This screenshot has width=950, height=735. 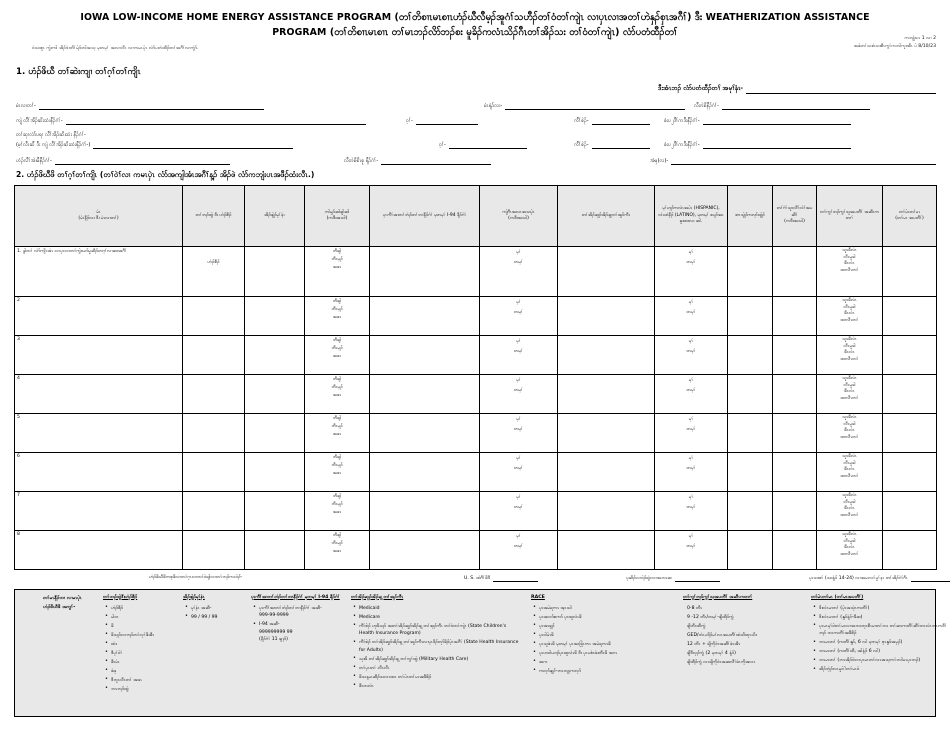 What do you see at coordinates (595, 106) in the screenshot?
I see `field-lastname-input` at bounding box center [595, 106].